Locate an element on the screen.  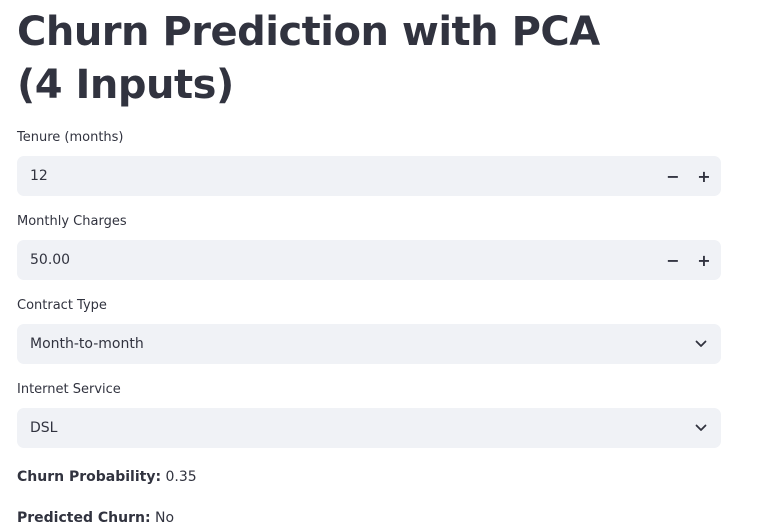
churn-probability-result: Churn Probability: 0.35 is located at coordinates (107, 477).